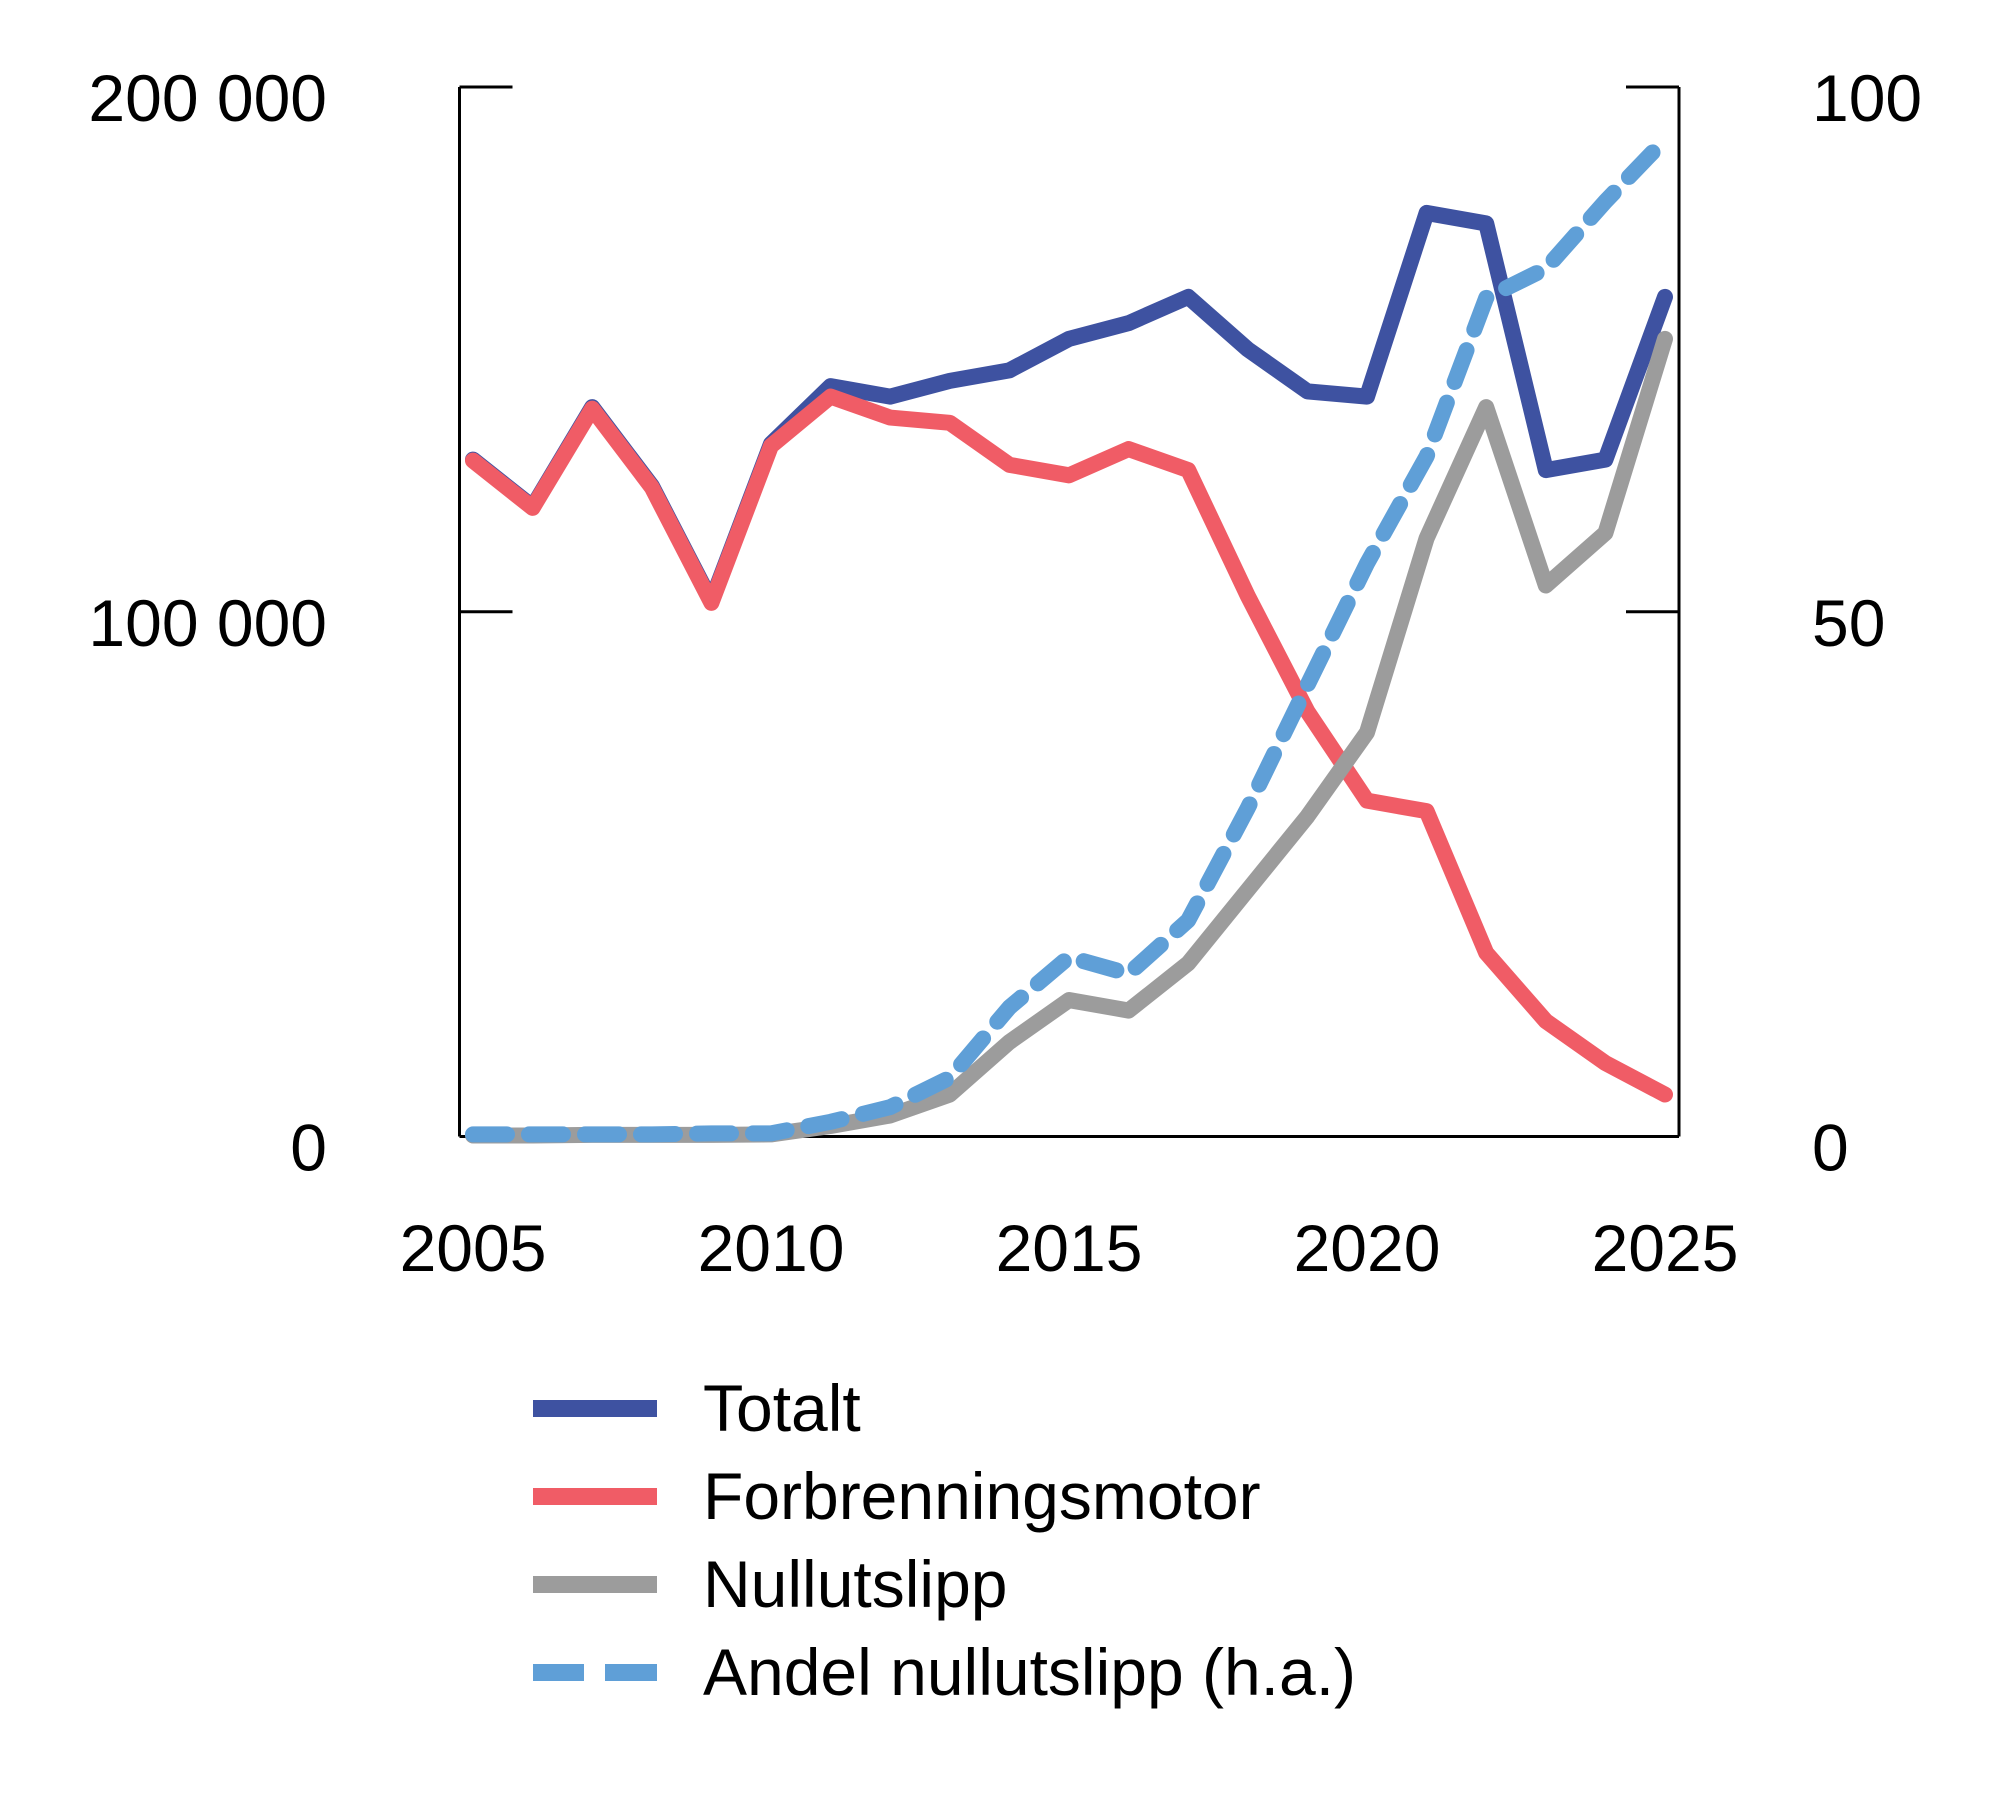 The width and height of the screenshot is (2000, 1816). I want to click on x-axis-tick-label: 2010, so click(771, 1248).